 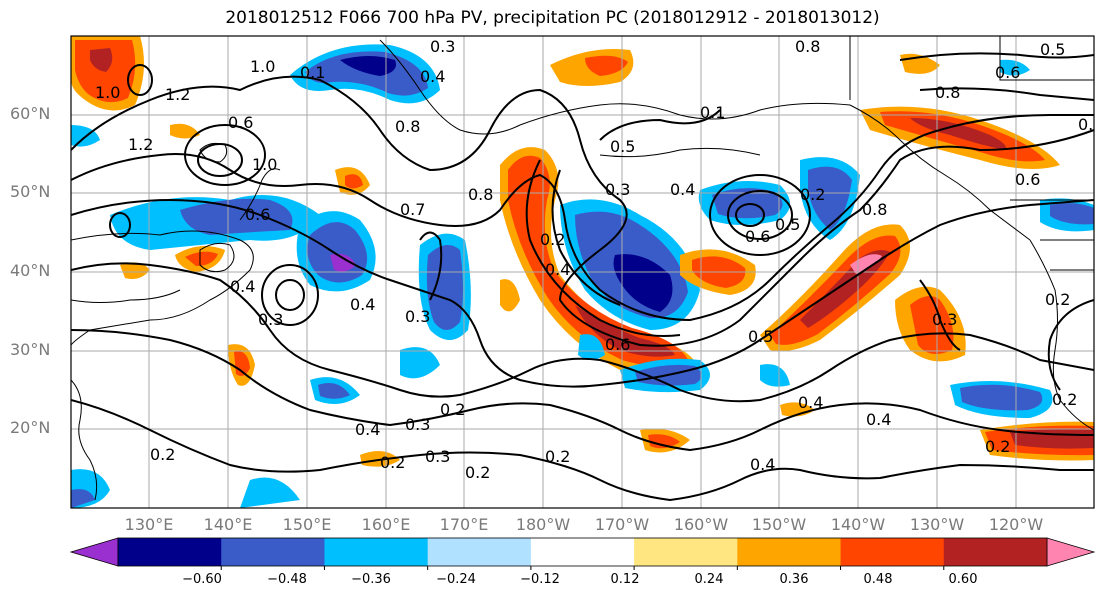 I want to click on lon-label: 140°E, so click(x=228, y=524).